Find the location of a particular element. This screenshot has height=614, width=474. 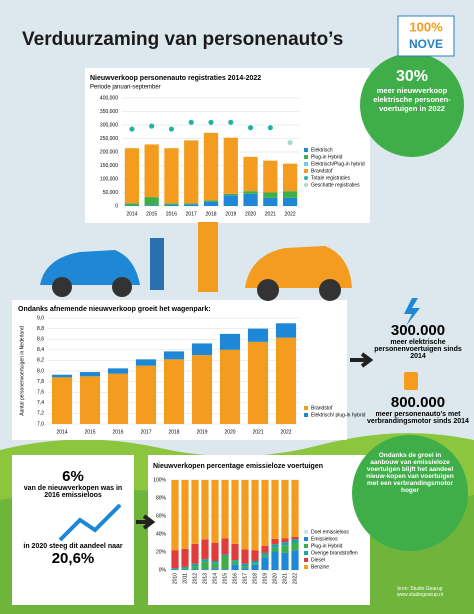

y-tick-label: 80% is located at coordinates (161, 498).